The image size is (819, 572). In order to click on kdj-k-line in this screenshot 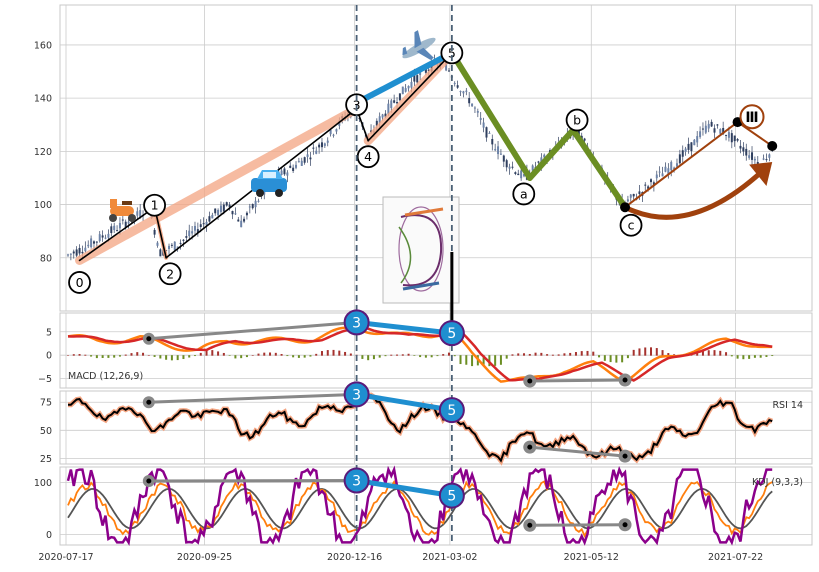, I will do `click(420, 509)`.